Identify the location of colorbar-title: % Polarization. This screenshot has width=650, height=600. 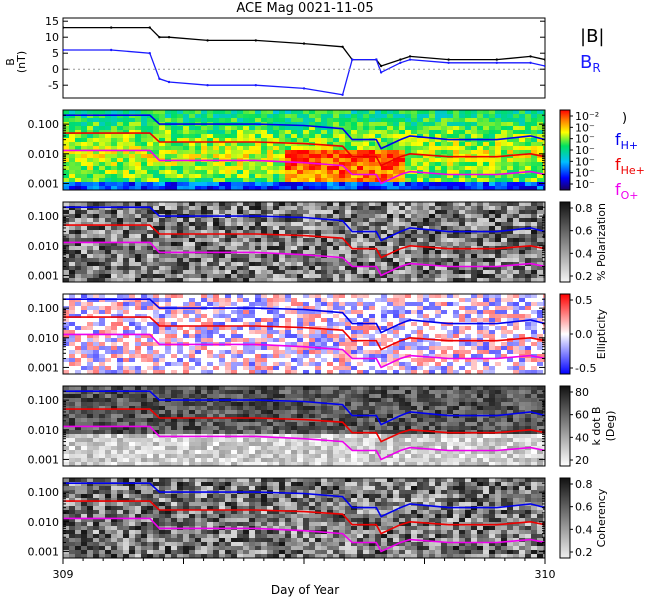
(601, 242).